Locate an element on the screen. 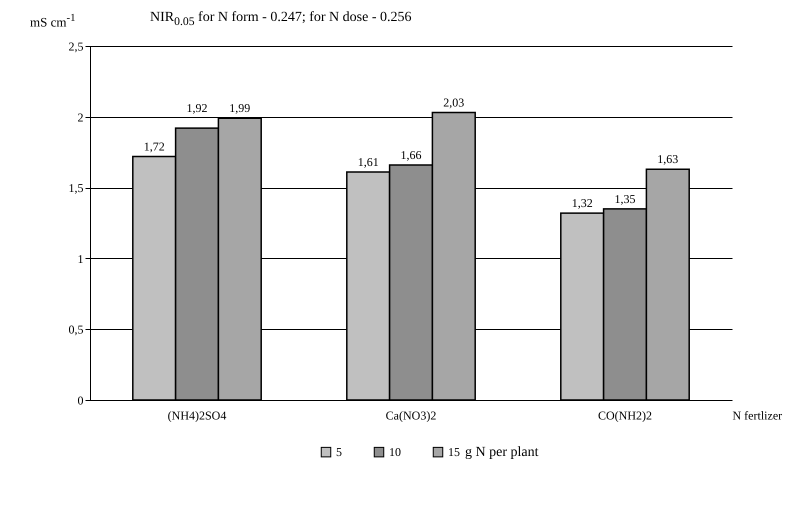 The height and width of the screenshot is (509, 799). data-label: 1,92 is located at coordinates (197, 108).